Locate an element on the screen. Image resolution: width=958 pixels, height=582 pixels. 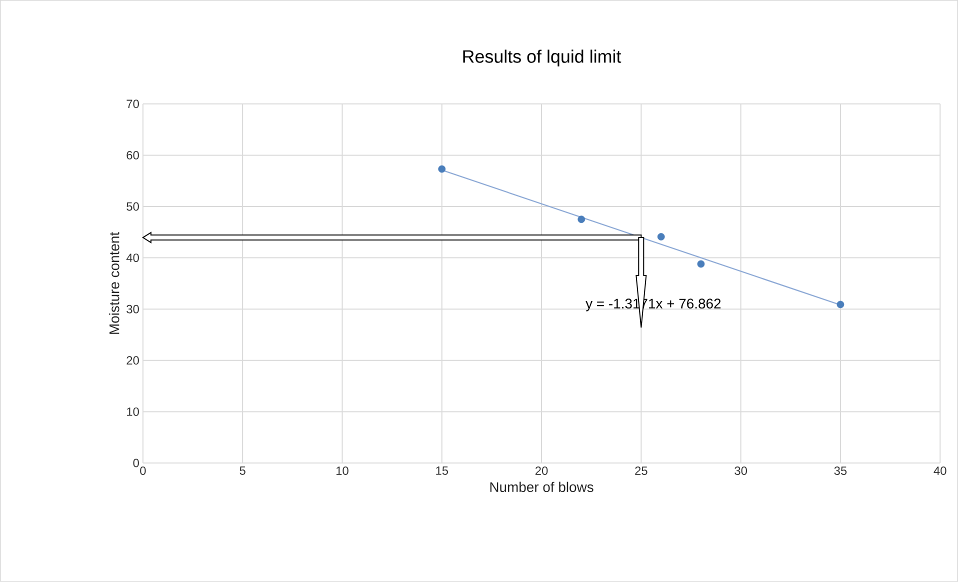
y-tick-label: 10 is located at coordinates (133, 412).